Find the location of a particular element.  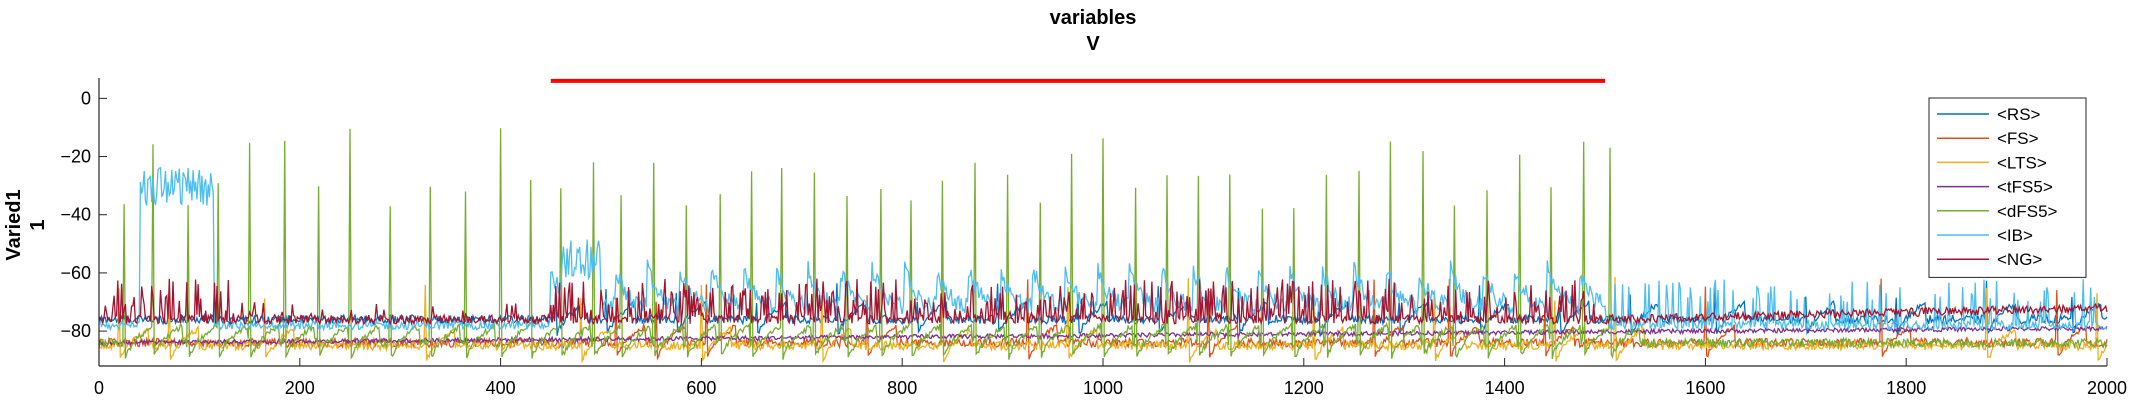

y-axis-label-2: 1 is located at coordinates (38, 224).